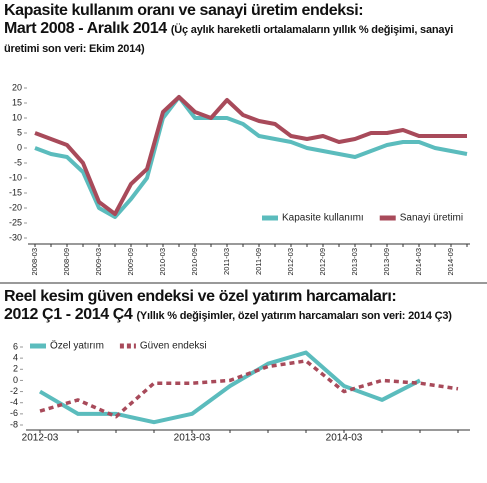  What do you see at coordinates (18, 162) in the screenshot?
I see `y-tick-label: -5` at bounding box center [18, 162].